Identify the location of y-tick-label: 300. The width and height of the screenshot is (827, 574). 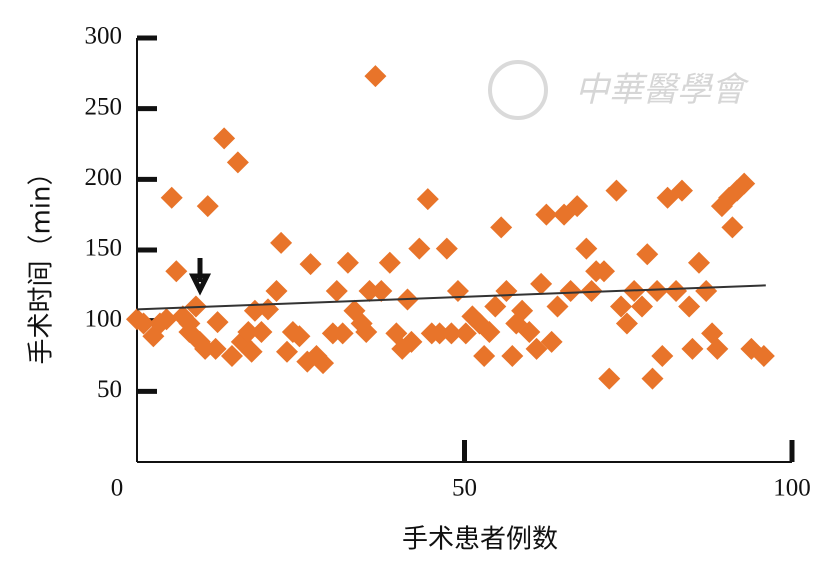
(104, 36).